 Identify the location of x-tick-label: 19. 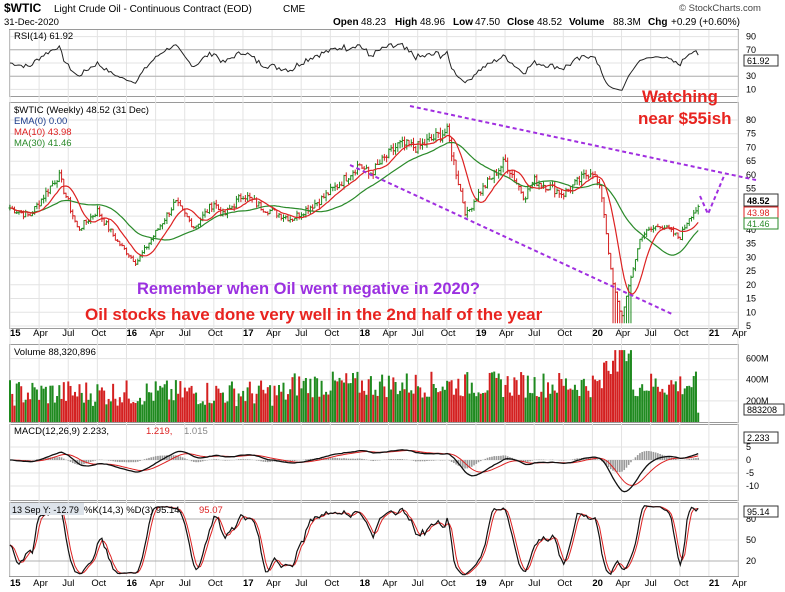
(481, 583).